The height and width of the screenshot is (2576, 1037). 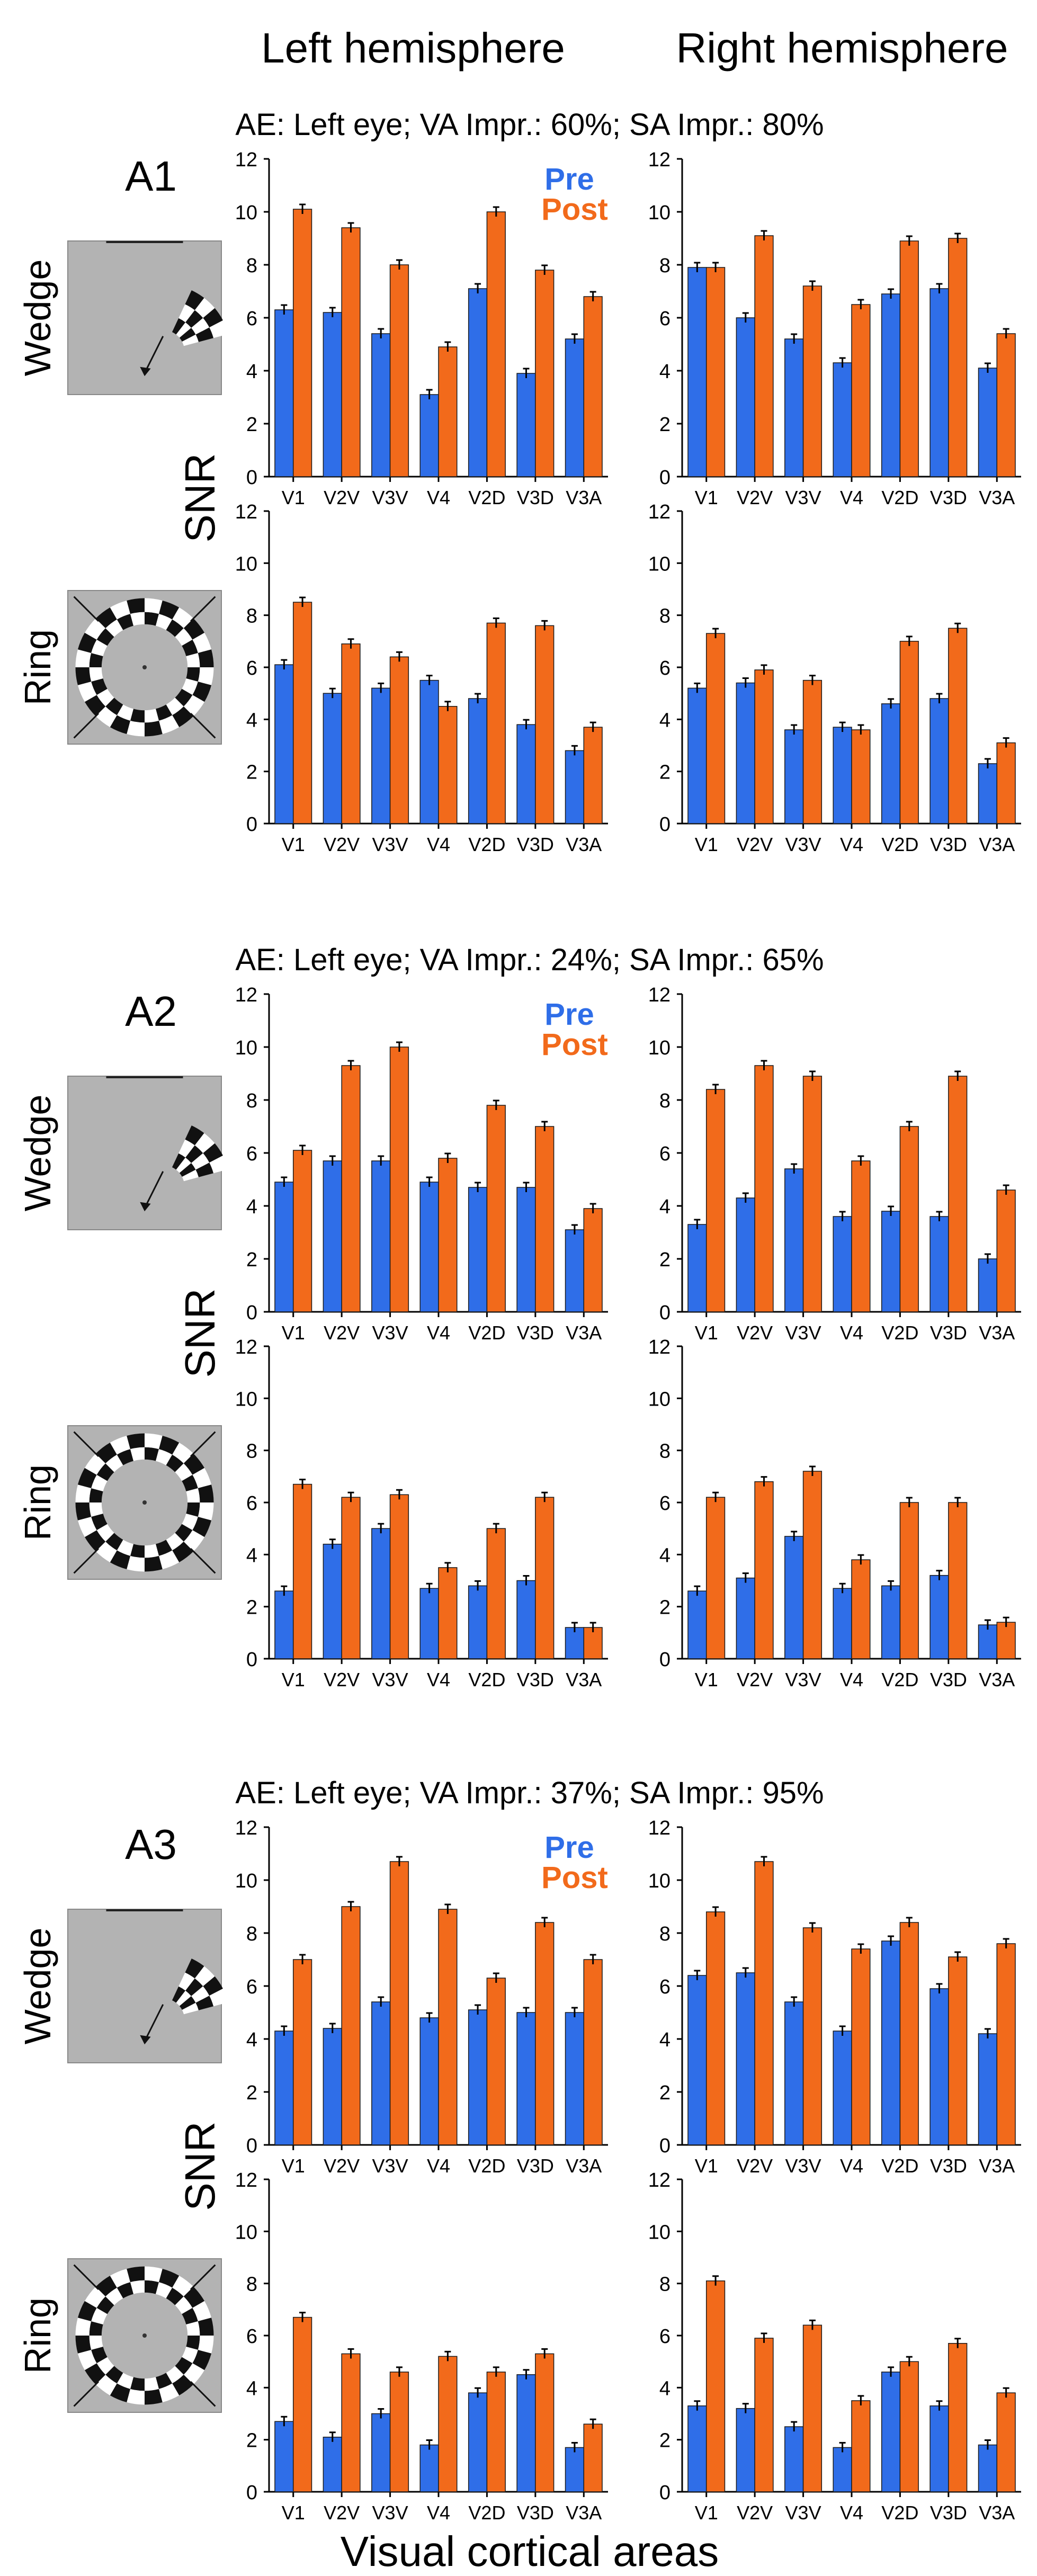 What do you see at coordinates (665, 1452) in the screenshot?
I see `y-tick-label: 8` at bounding box center [665, 1452].